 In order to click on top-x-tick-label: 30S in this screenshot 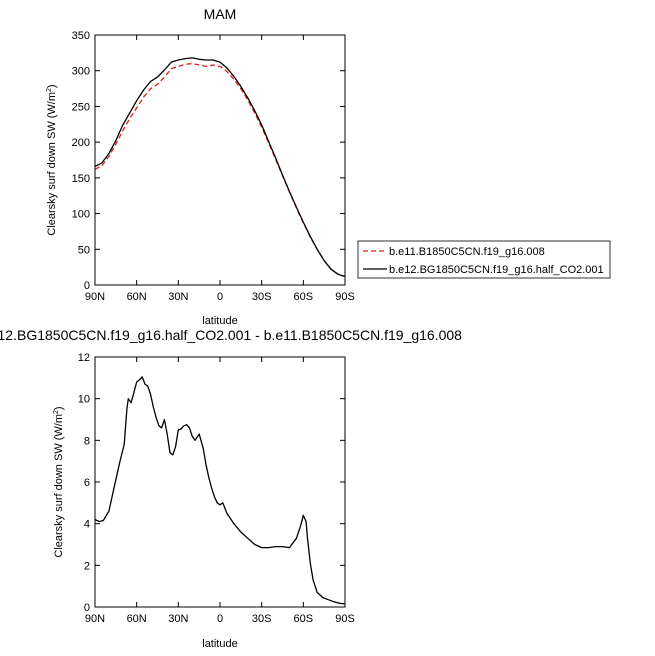, I will do `click(262, 297)`.